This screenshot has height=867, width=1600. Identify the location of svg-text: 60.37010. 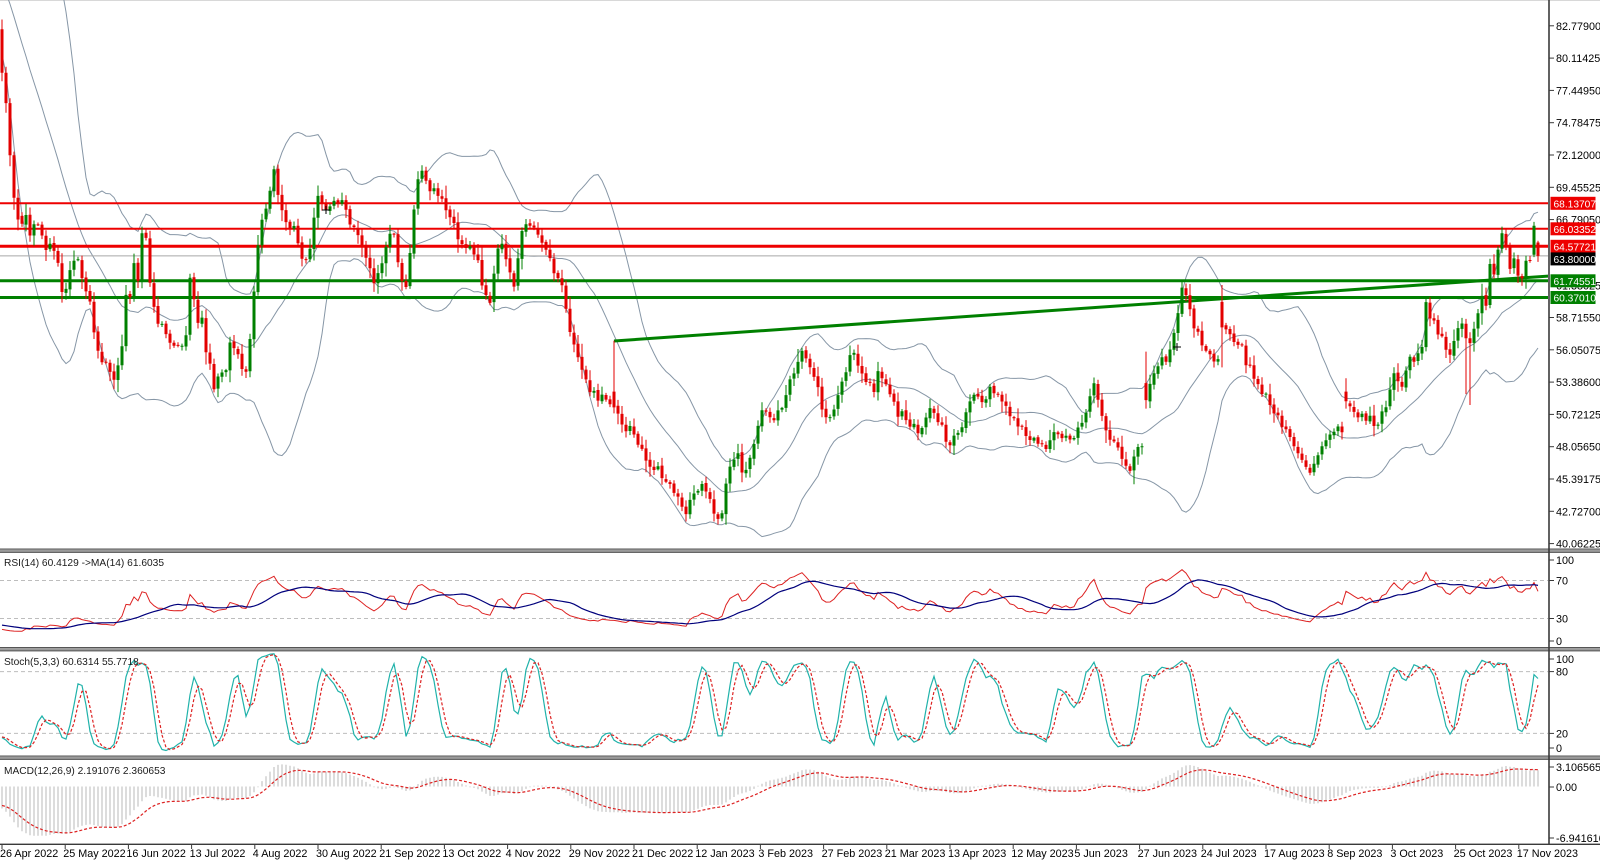
(1575, 299).